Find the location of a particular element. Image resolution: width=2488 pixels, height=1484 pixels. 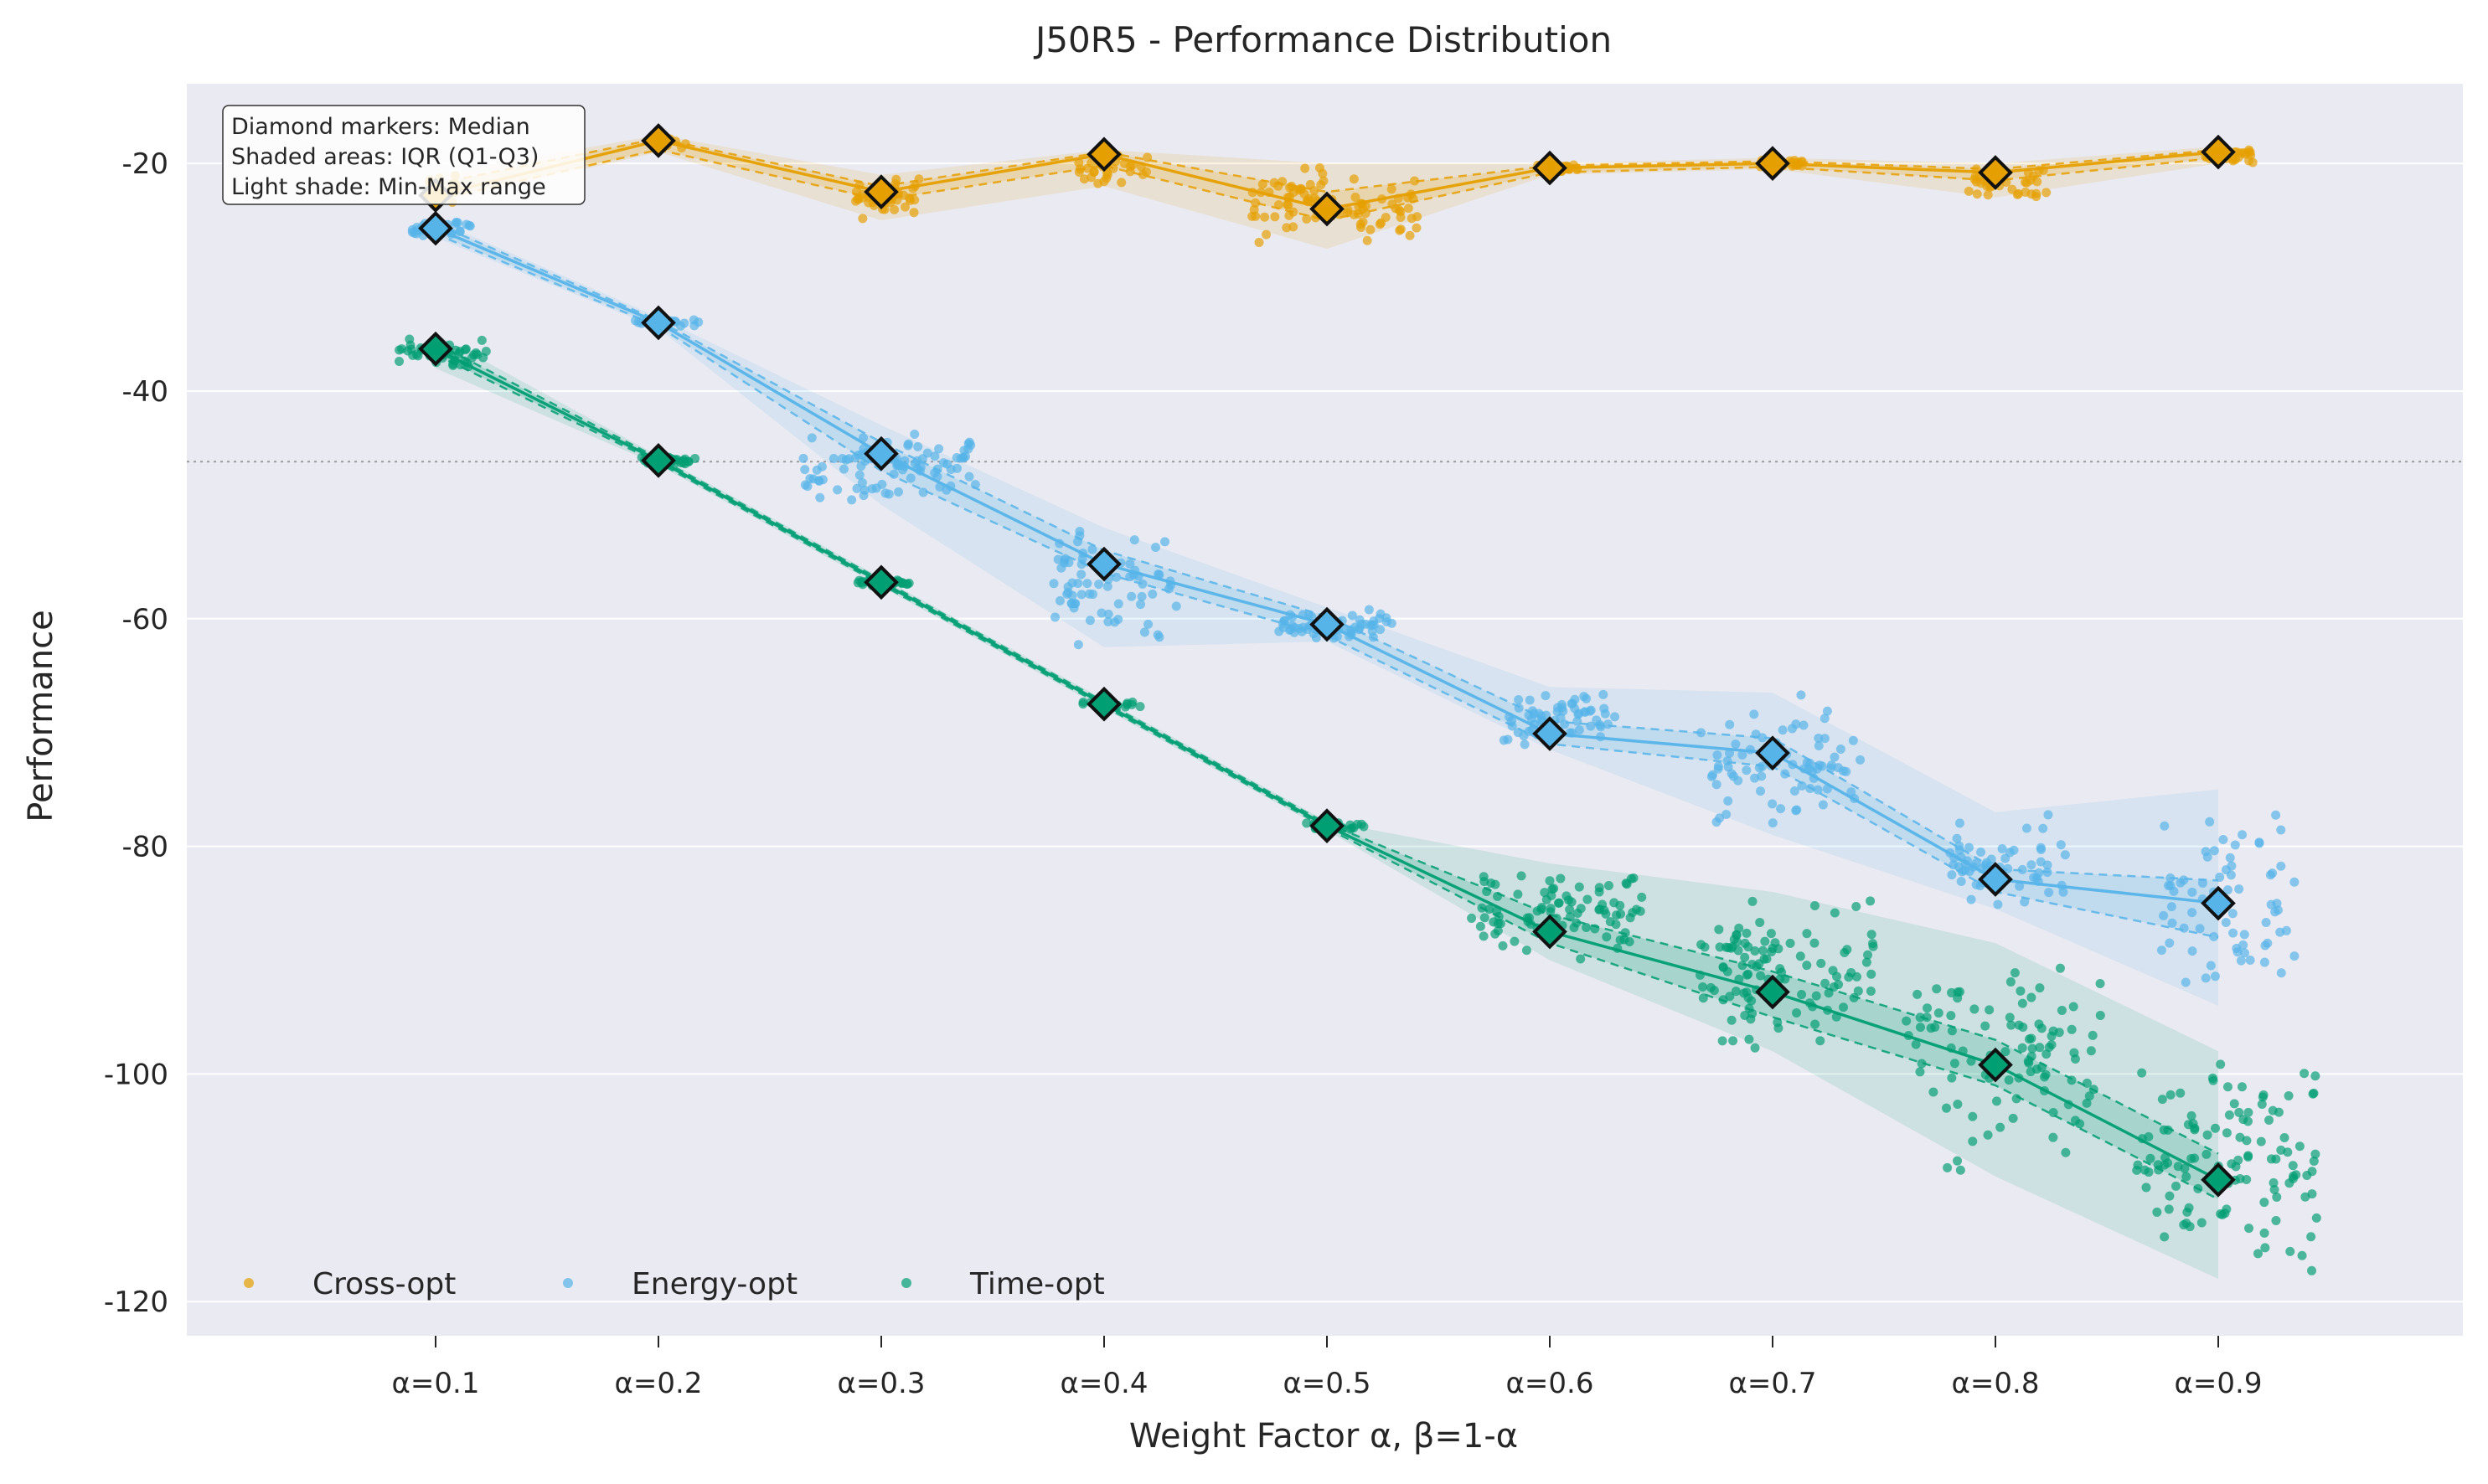

q3-line-cross-opt is located at coordinates (1327, 165).